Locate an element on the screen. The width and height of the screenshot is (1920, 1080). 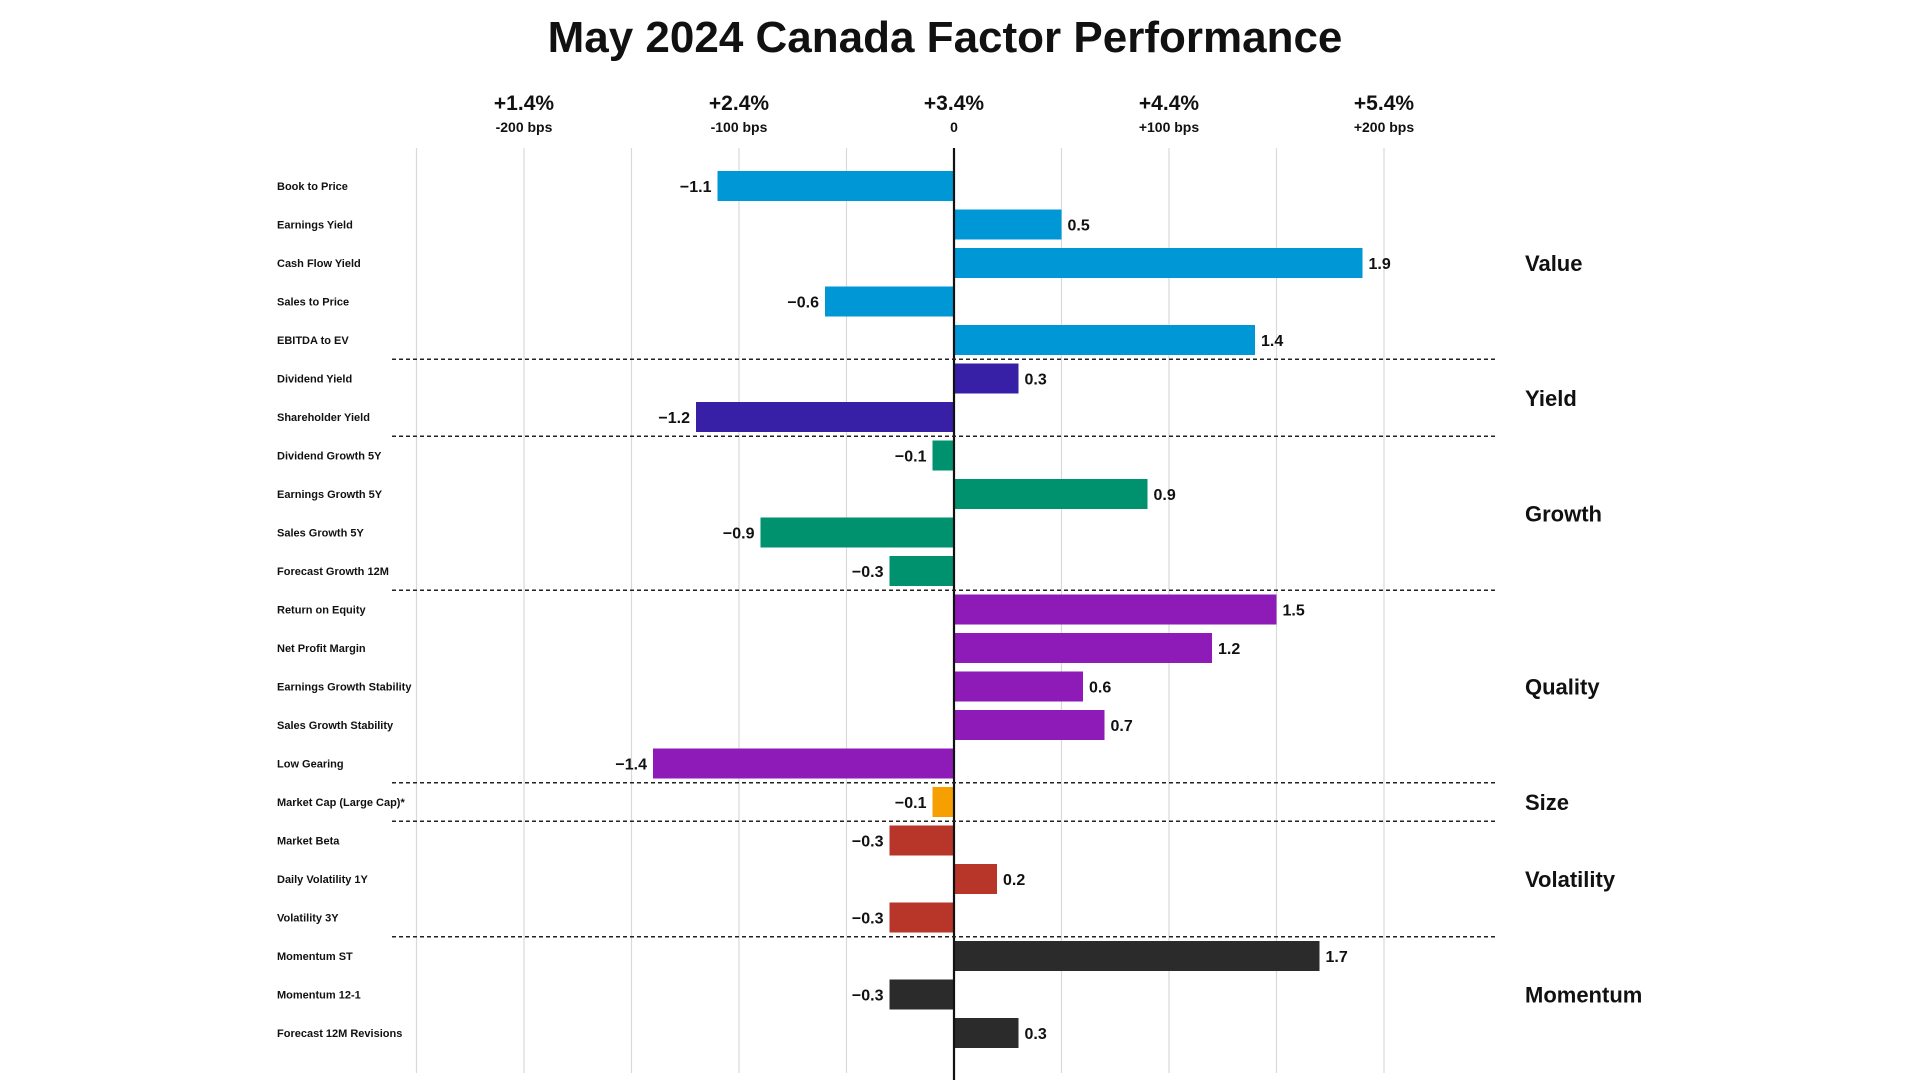
x-tick-pct-label: +3.4% is located at coordinates (954, 103).